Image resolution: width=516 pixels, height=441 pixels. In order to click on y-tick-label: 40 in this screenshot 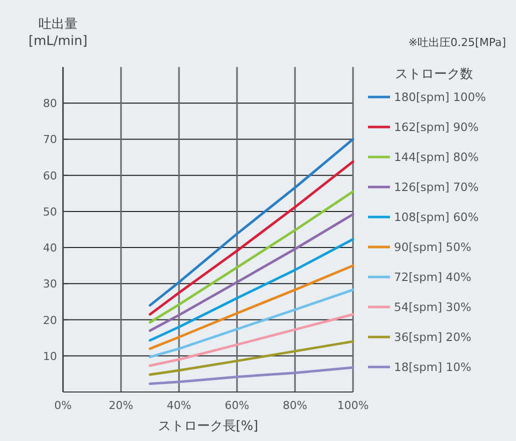, I will do `click(50, 248)`.